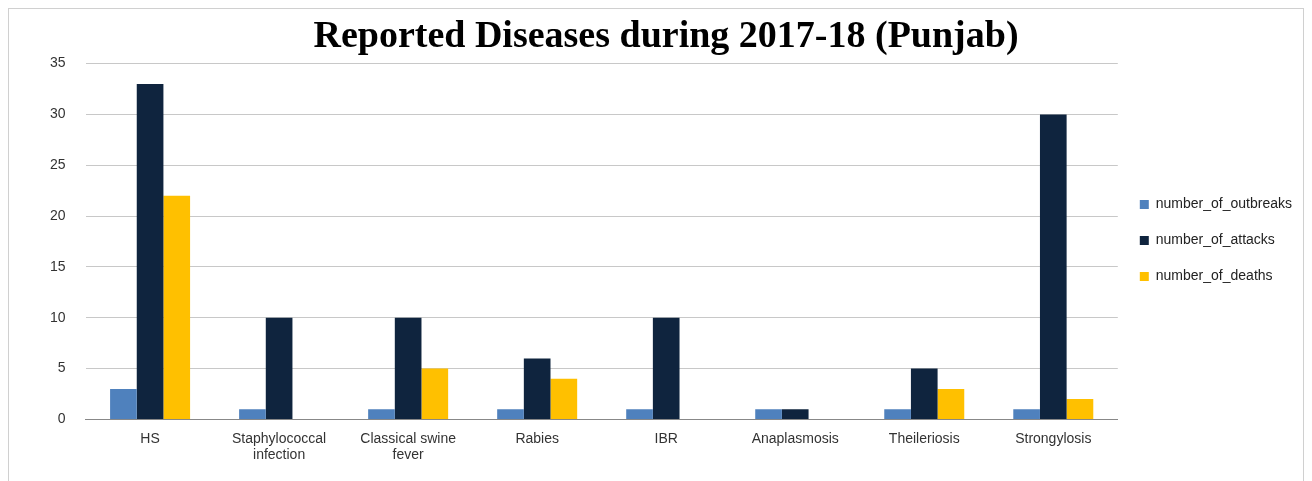 The image size is (1312, 481). What do you see at coordinates (537, 437) in the screenshot?
I see `x-tick-label: Rabies` at bounding box center [537, 437].